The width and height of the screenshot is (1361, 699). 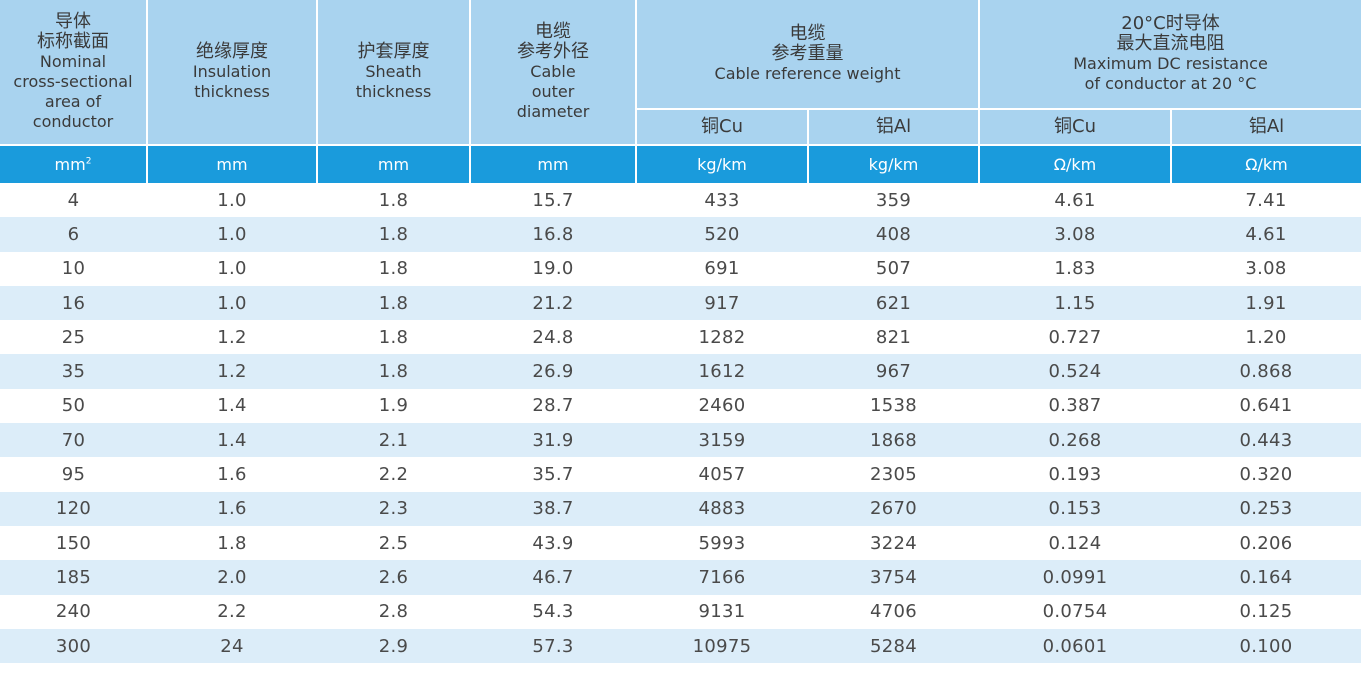 What do you see at coordinates (1075, 164) in the screenshot?
I see `unit-res-cu: Ω/km` at bounding box center [1075, 164].